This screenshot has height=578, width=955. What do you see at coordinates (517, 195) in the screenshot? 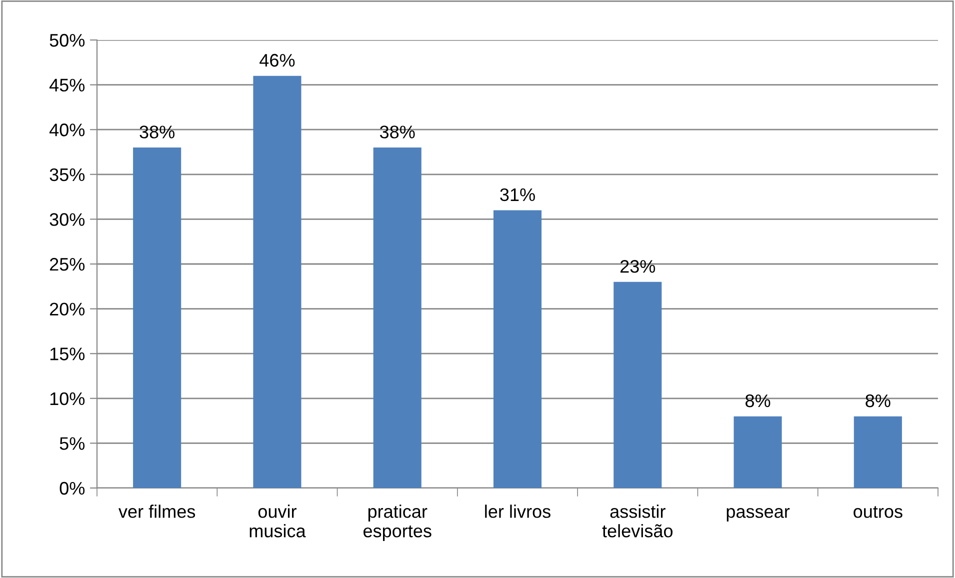
I see `data-label: 31%` at bounding box center [517, 195].